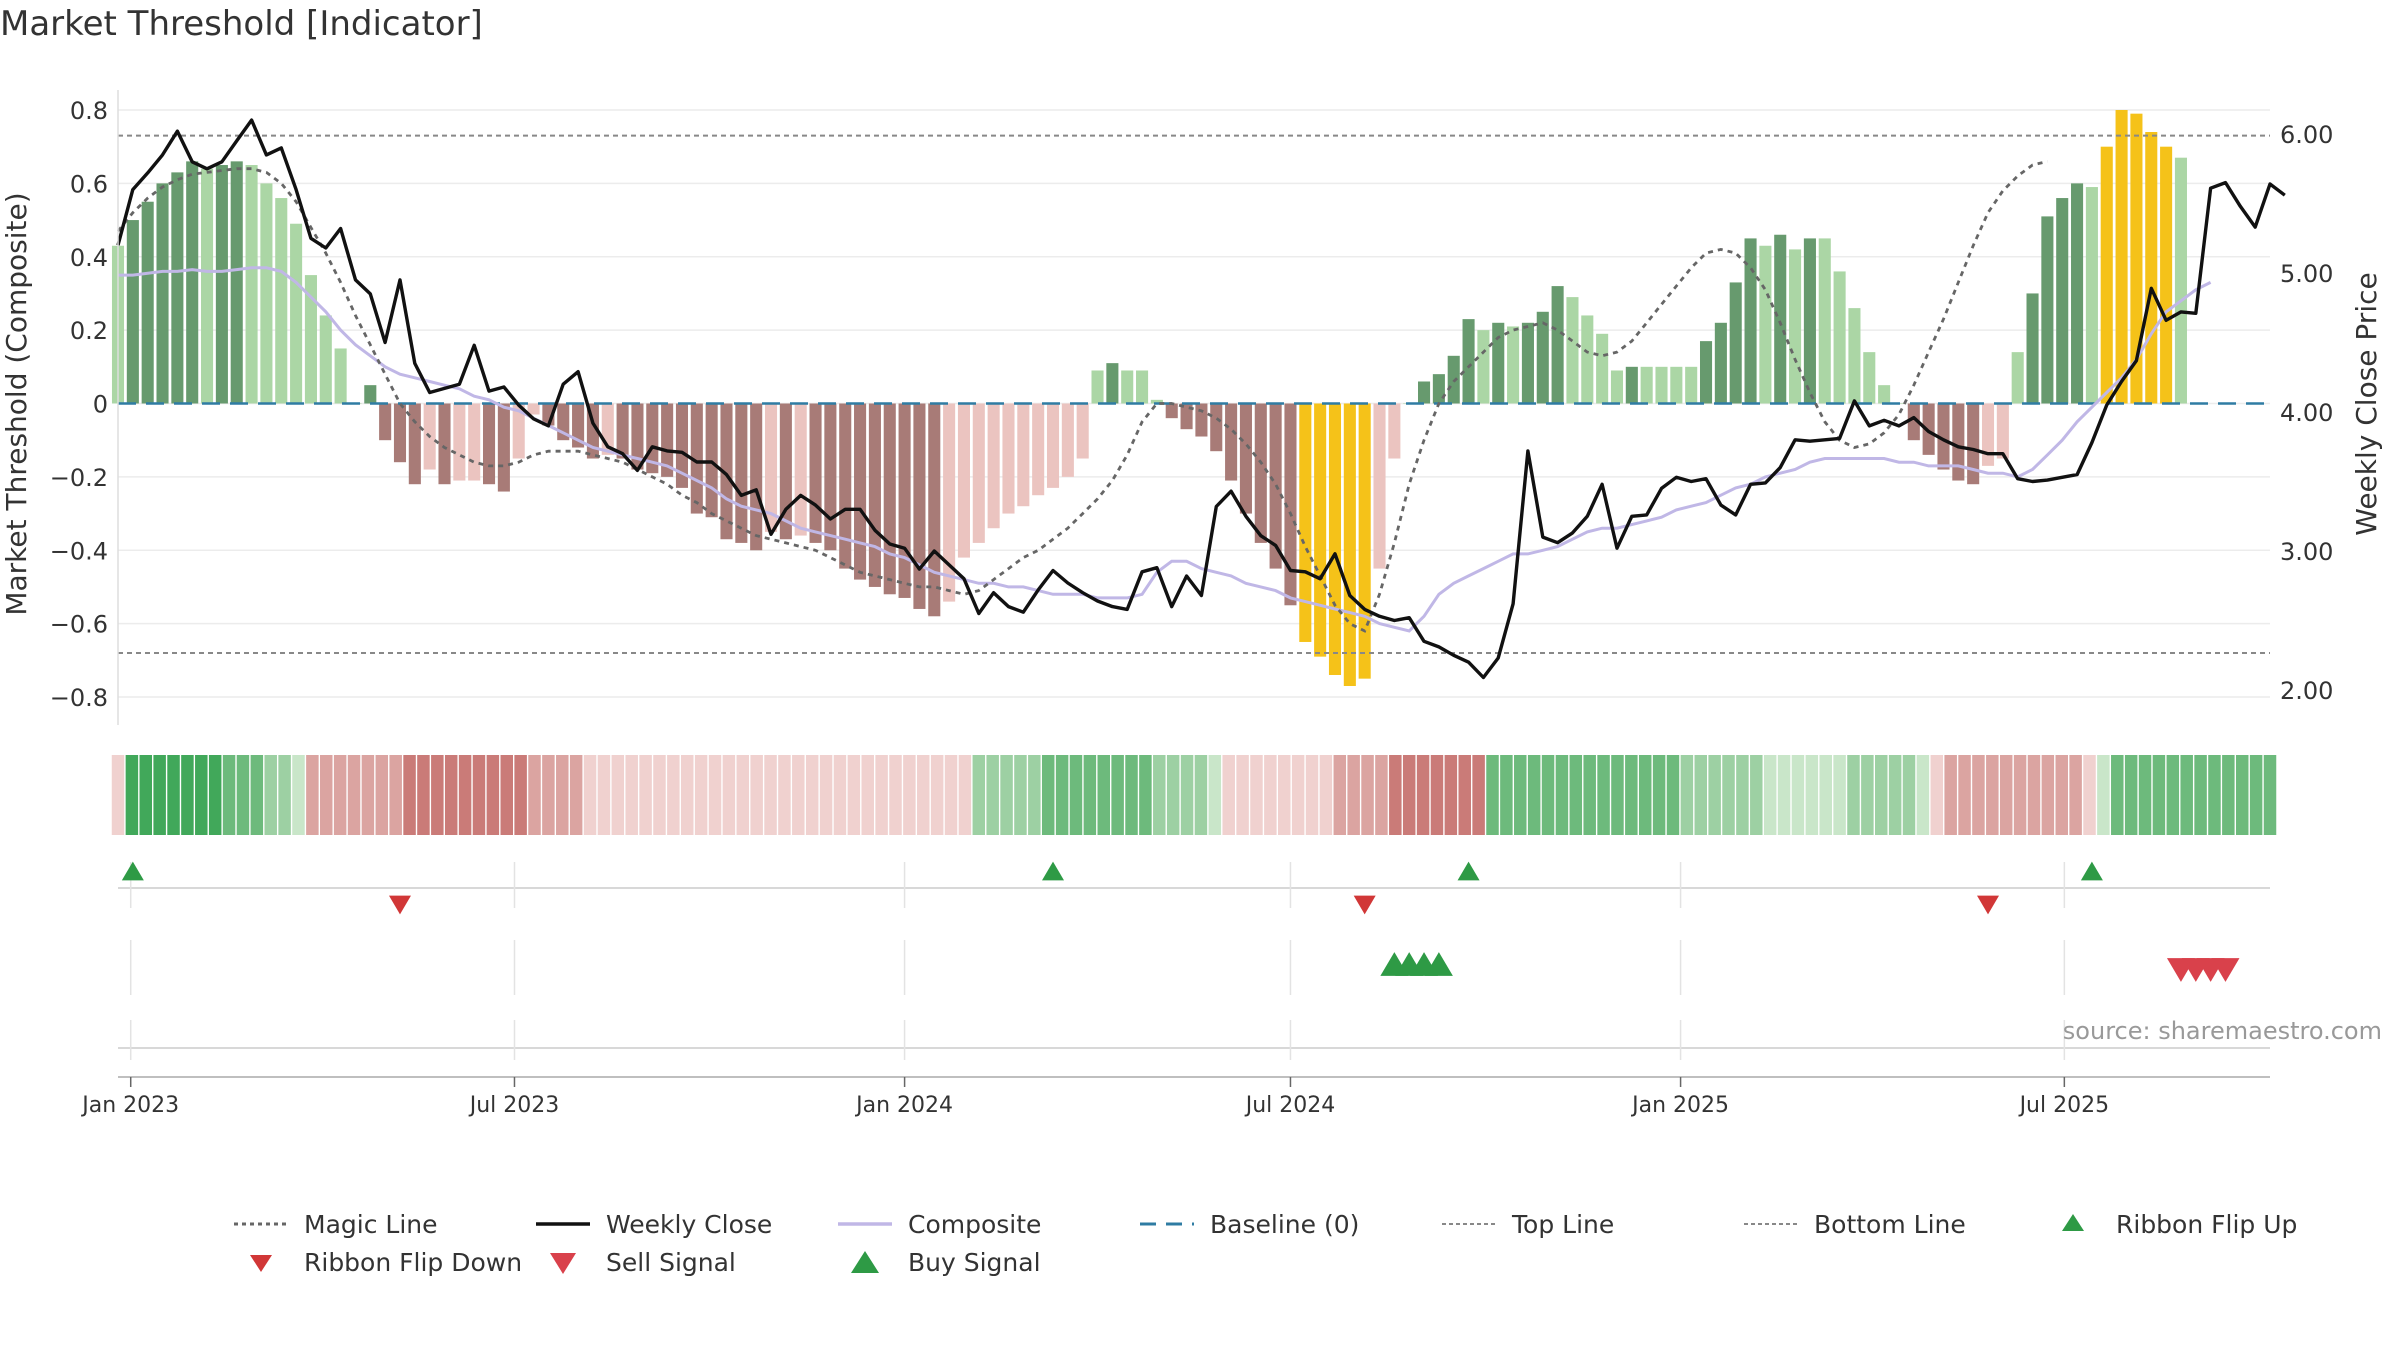 This screenshot has width=2400, height=1350. I want to click on legend-item-composite: Composite, so click(985, 1224).